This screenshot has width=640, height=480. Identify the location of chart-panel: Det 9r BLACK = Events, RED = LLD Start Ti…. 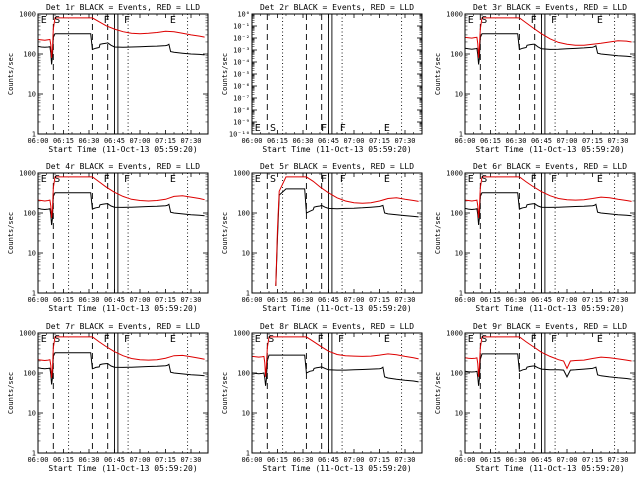
(535, 397).